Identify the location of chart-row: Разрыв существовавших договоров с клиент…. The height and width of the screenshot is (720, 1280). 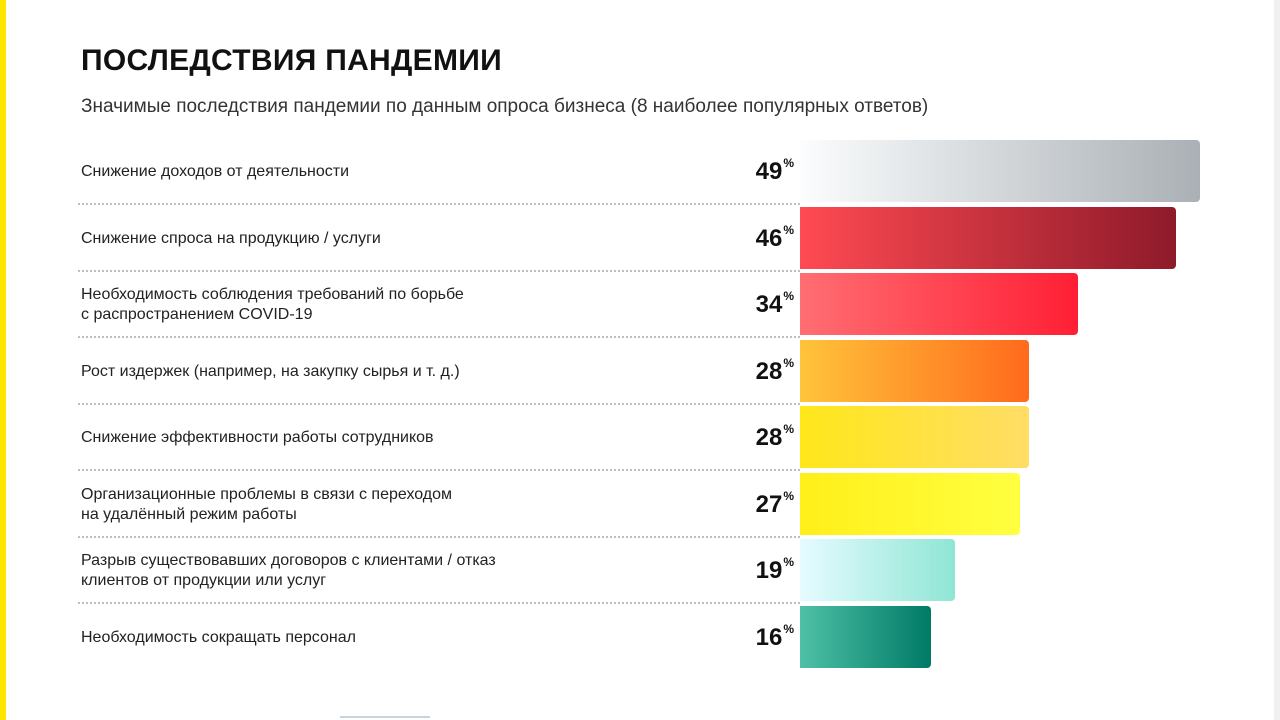
(439, 571).